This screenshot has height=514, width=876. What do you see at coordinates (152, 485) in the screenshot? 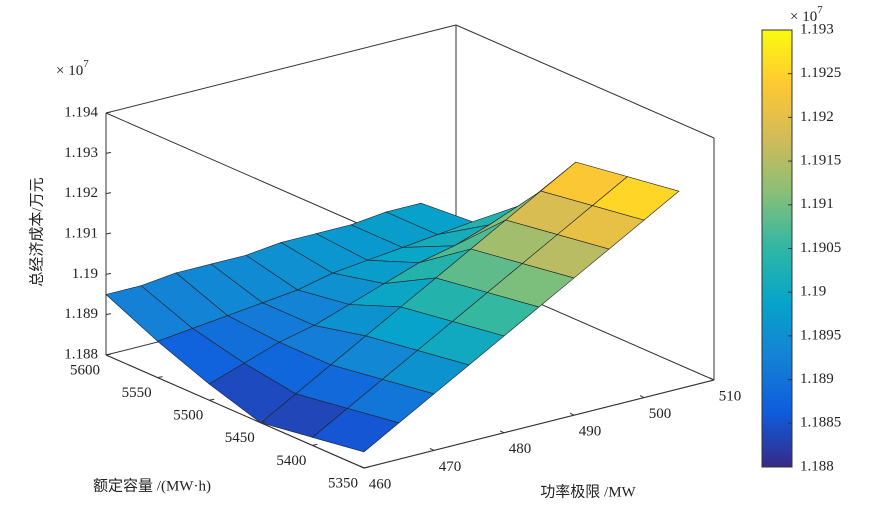
I see `y-axis-label: 额定容量 /(MW·h)` at bounding box center [152, 485].